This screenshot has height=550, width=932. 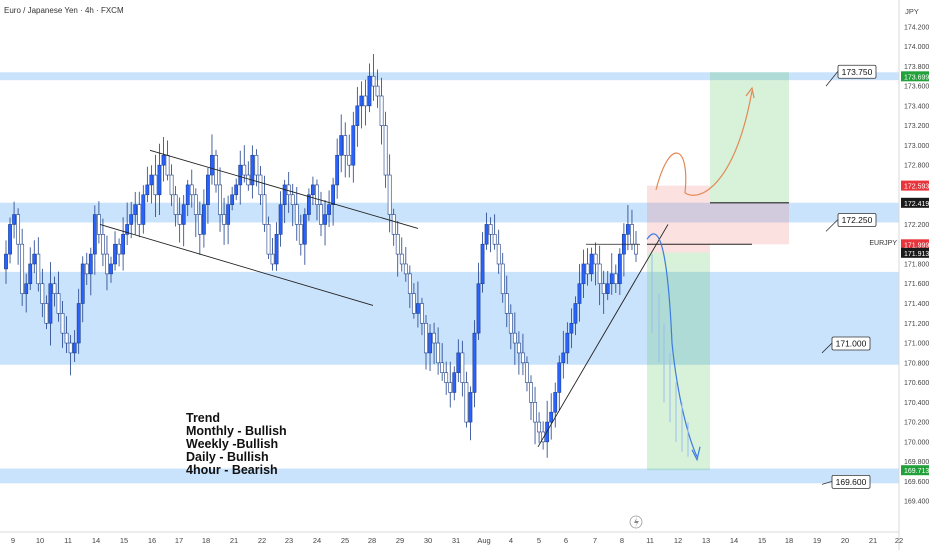 What do you see at coordinates (672, 345) in the screenshot?
I see `bearish-projection-path` at bounding box center [672, 345].